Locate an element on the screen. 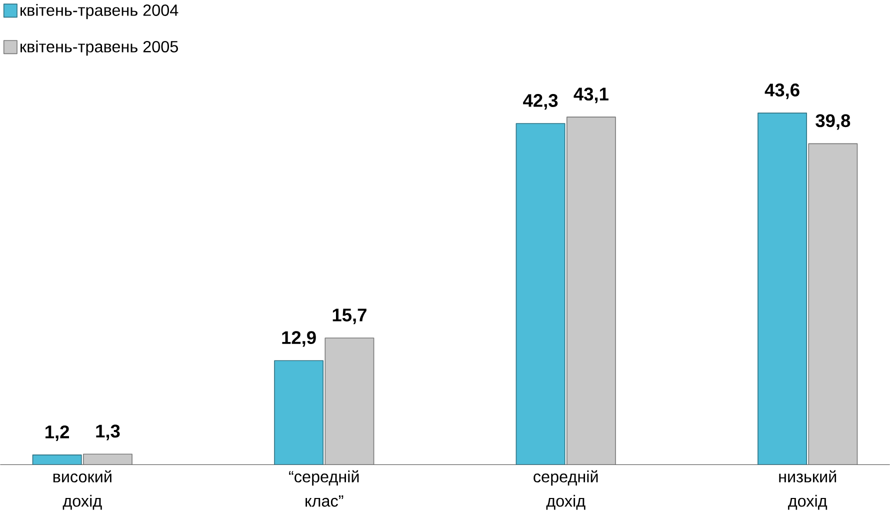 The height and width of the screenshot is (515, 890). legend-label: квітень-травень 2005 is located at coordinates (99, 48).